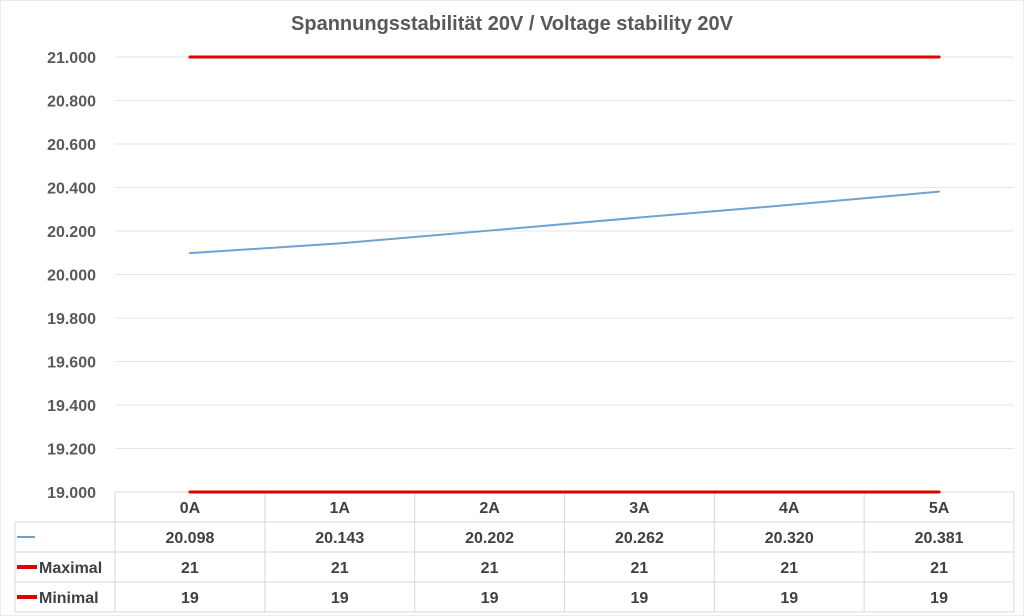 This screenshot has height=616, width=1024. What do you see at coordinates (564, 222) in the screenshot?
I see `series-line` at bounding box center [564, 222].